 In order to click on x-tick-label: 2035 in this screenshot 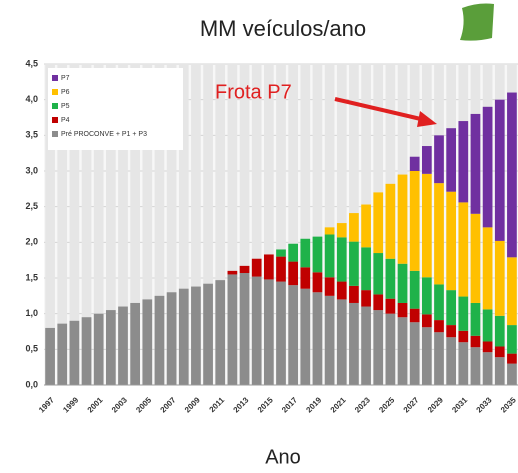, I will do `click(508, 404)`.